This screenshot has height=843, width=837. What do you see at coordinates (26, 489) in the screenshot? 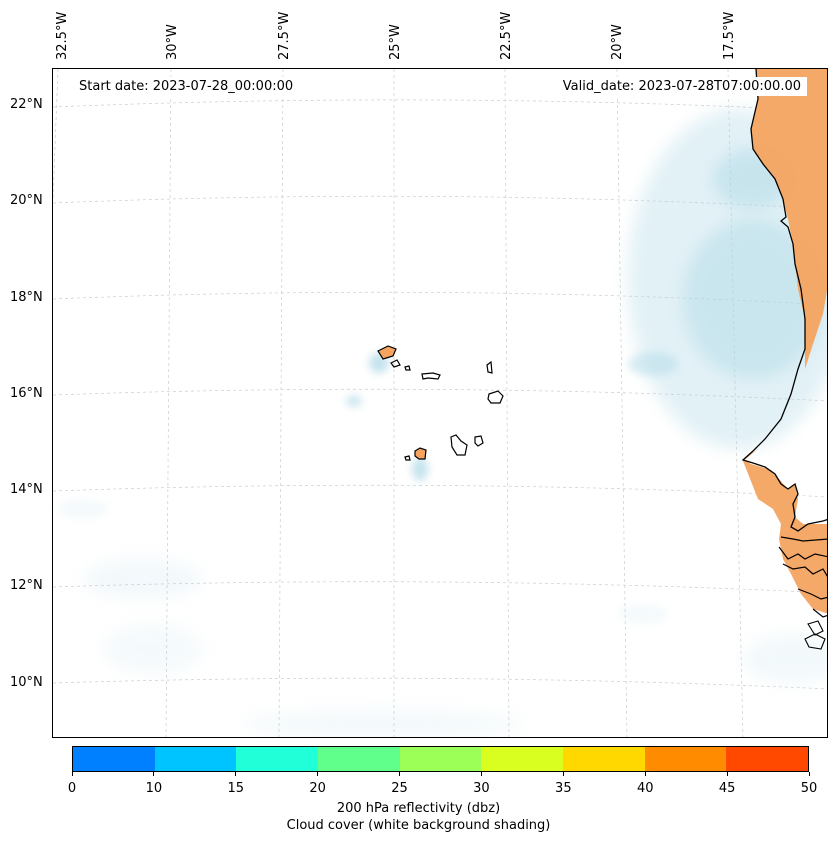
I see `lat-label: 14°N` at bounding box center [26, 489].